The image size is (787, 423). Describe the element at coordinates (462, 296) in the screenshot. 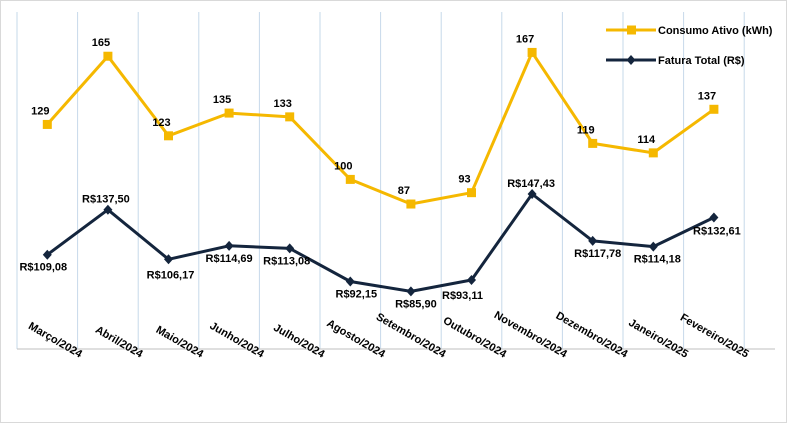

I see `data-label: R$93,11` at that location.